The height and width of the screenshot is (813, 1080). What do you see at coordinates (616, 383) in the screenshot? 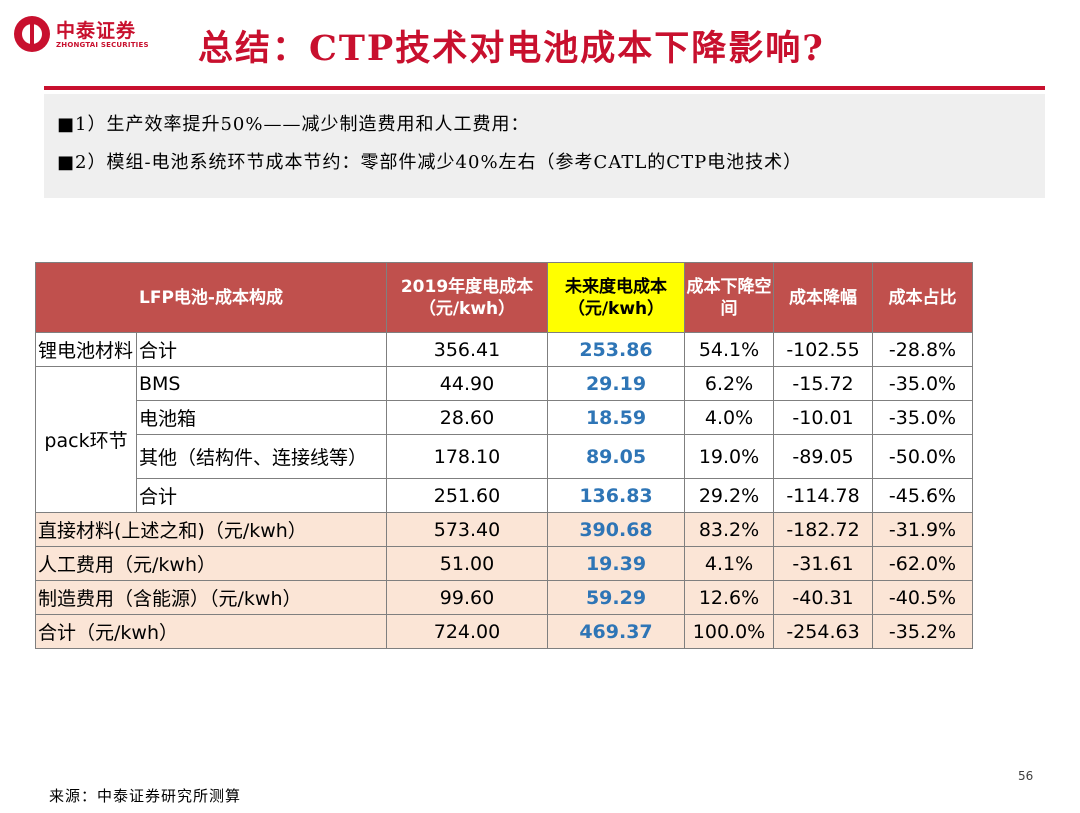
I see `cell-cost-future: 29.19` at bounding box center [616, 383].